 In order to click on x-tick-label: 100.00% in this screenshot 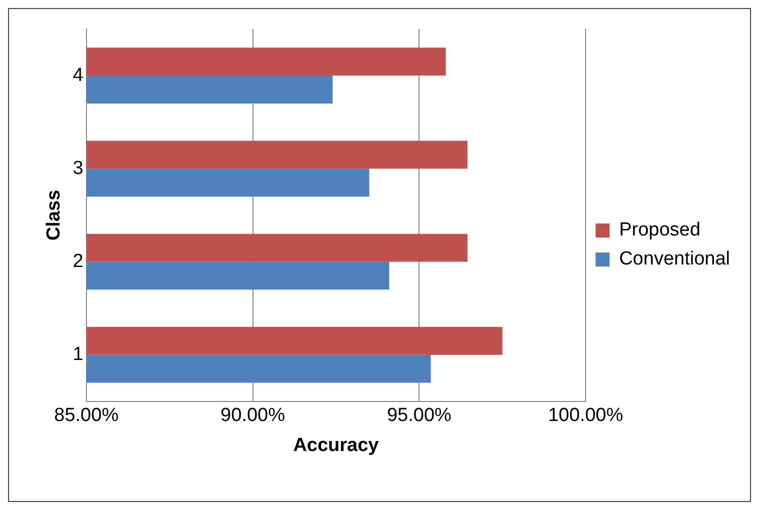, I will do `click(586, 415)`.